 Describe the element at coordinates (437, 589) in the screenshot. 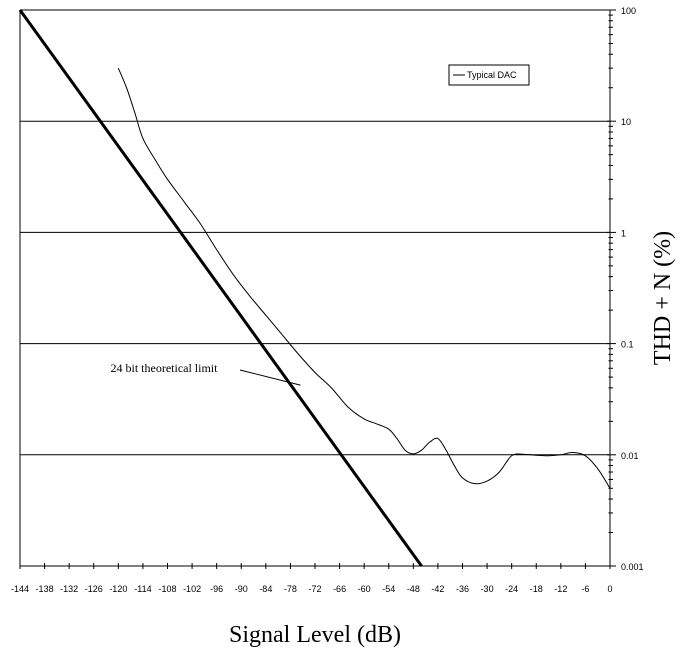

I see `x-tick-label: -42` at that location.